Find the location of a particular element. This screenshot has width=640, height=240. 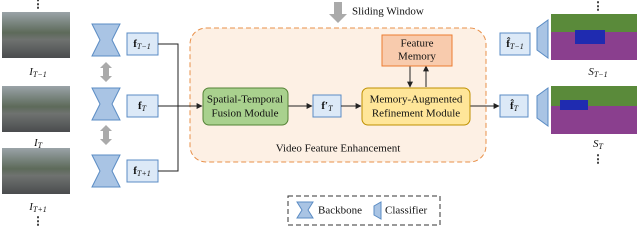

math-label: IT+1 is located at coordinates (37, 207).